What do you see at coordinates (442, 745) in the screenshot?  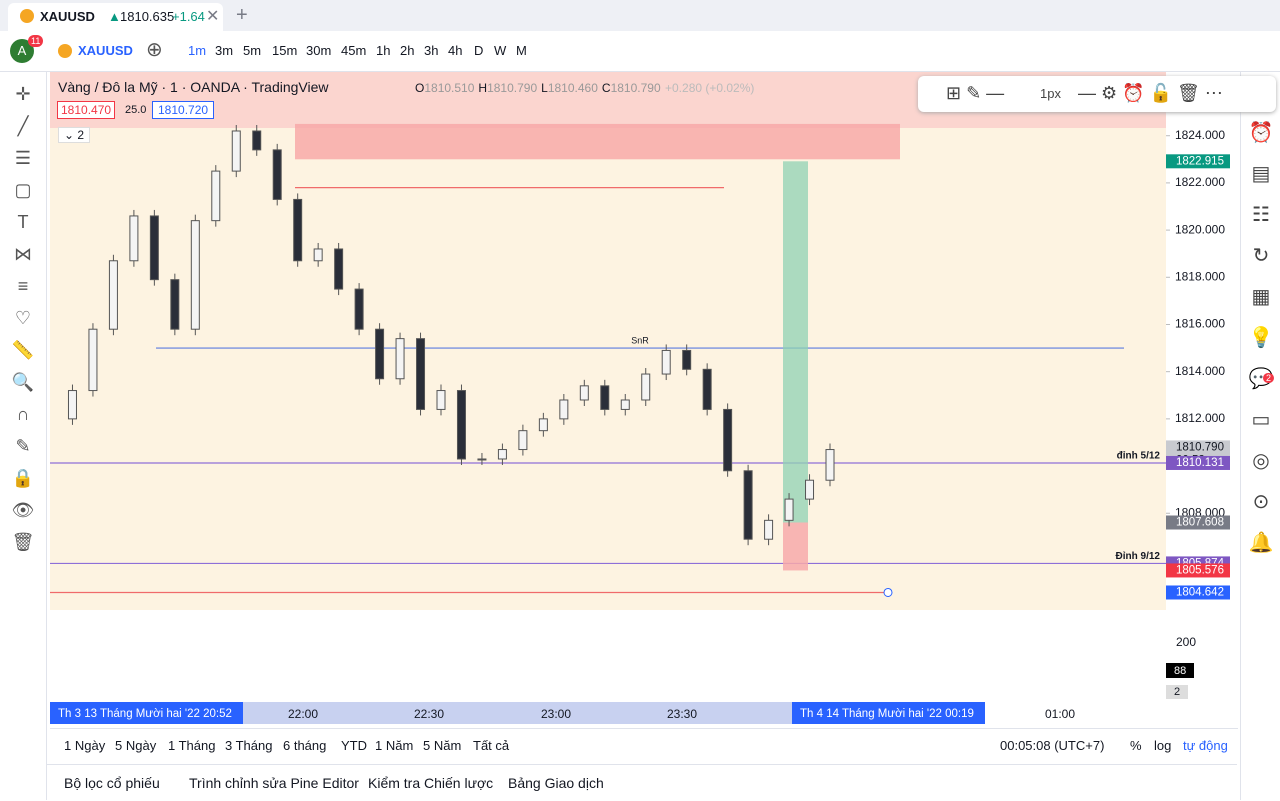 I see `range: 5 Năm` at bounding box center [442, 745].